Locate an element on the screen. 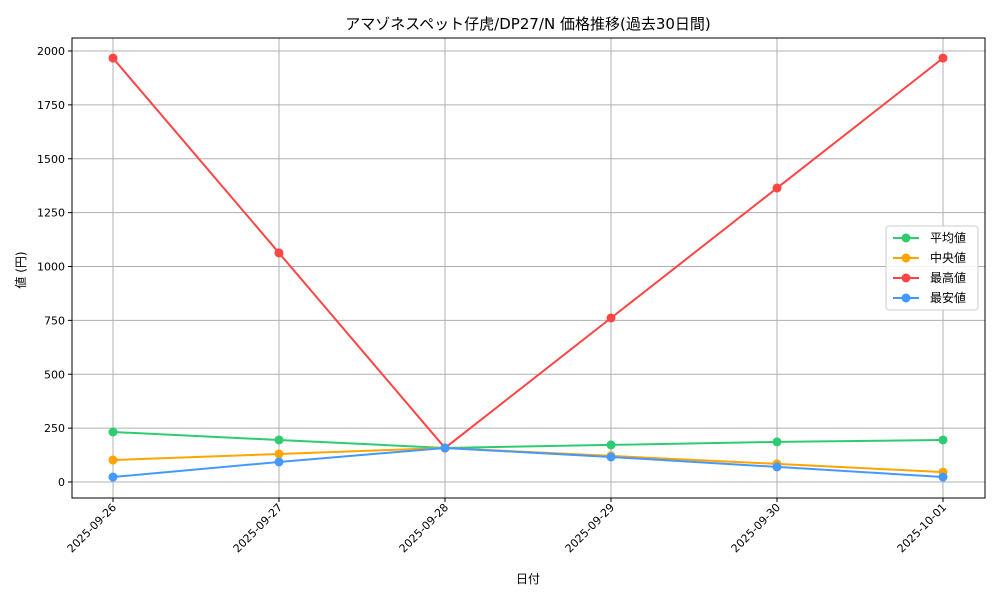  y-axis-label: 値 (円) is located at coordinates (20, 269).